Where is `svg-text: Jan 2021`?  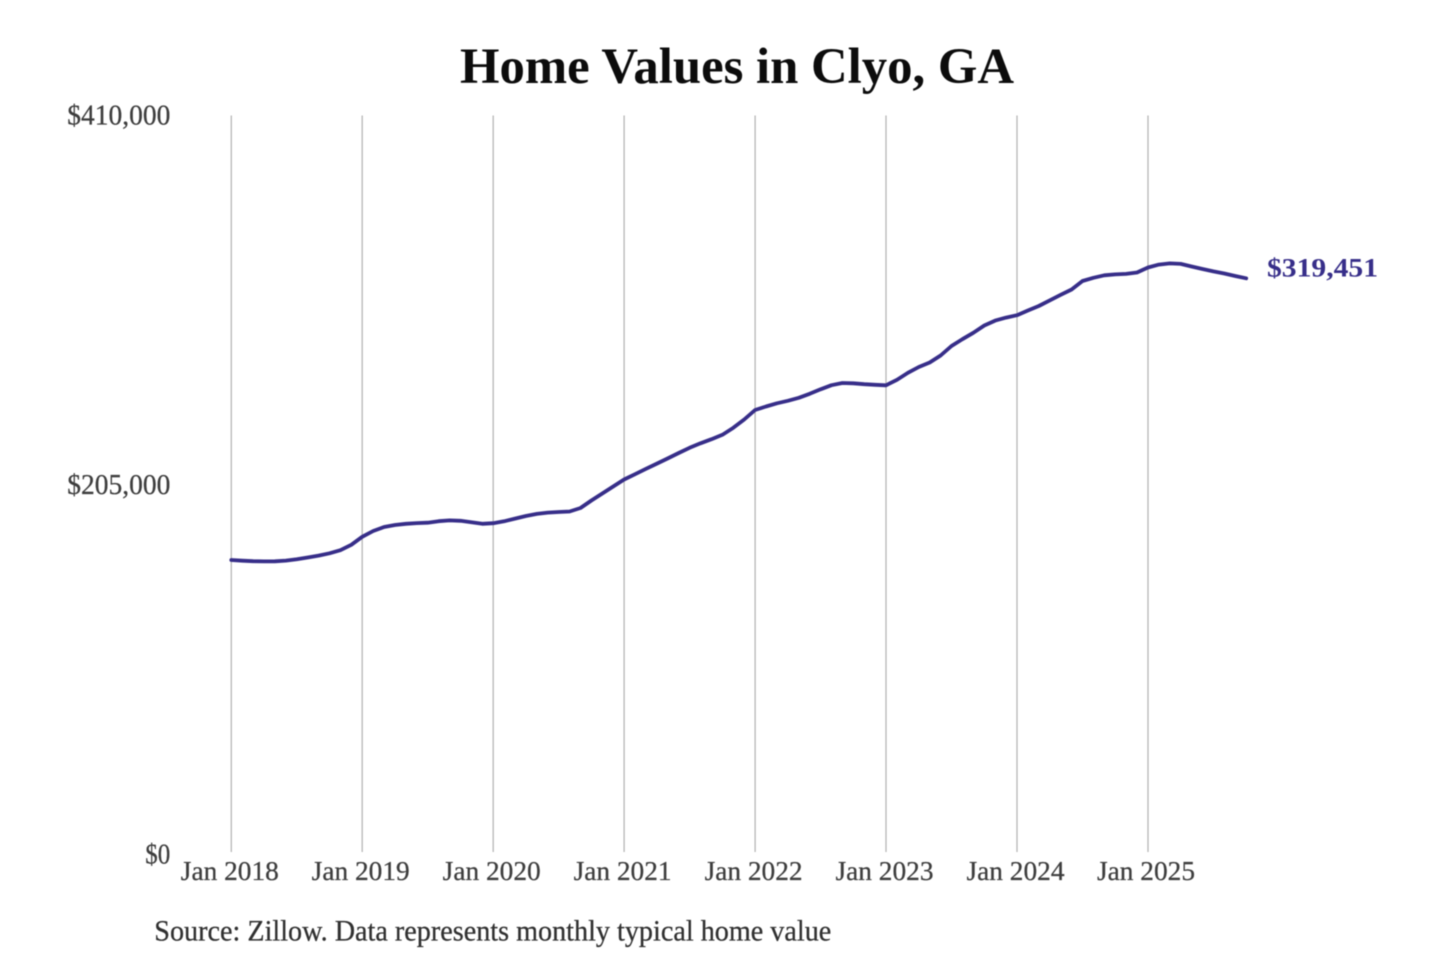 svg-text: Jan 2021 is located at coordinates (623, 871).